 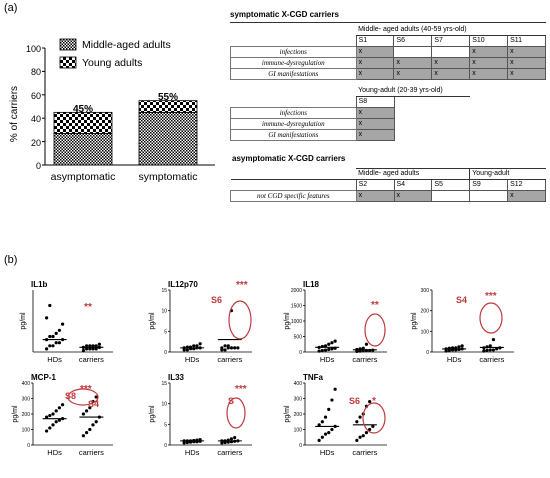 I want to click on dot-plot-tick-label: 2000, so click(x=296, y=291).